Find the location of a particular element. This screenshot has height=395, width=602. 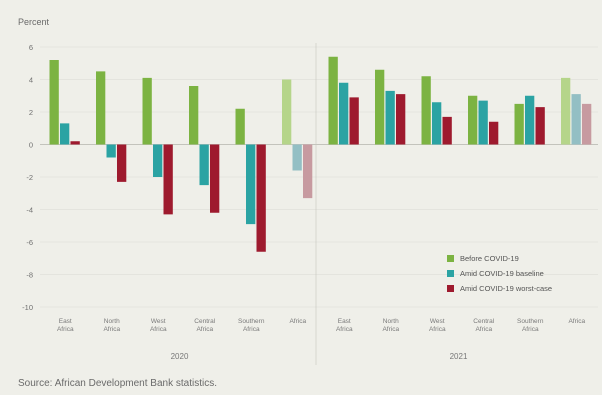

y-tick-label: -2 is located at coordinates (29, 177).